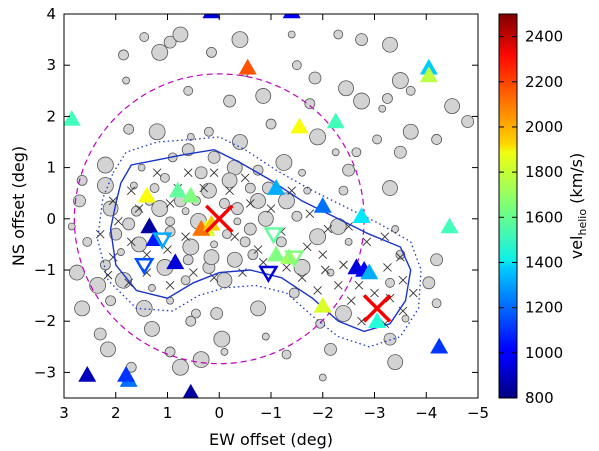 The image size is (599, 451). Describe the element at coordinates (544, 262) in the screenshot. I see `colorbar-tick-label: 1400` at that location.